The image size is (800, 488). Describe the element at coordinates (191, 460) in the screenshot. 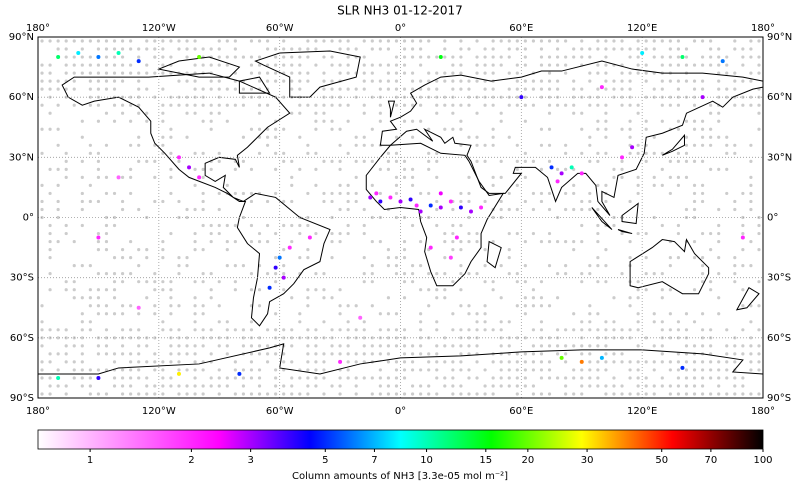

I see `colorbar-tick-label: 2` at that location.